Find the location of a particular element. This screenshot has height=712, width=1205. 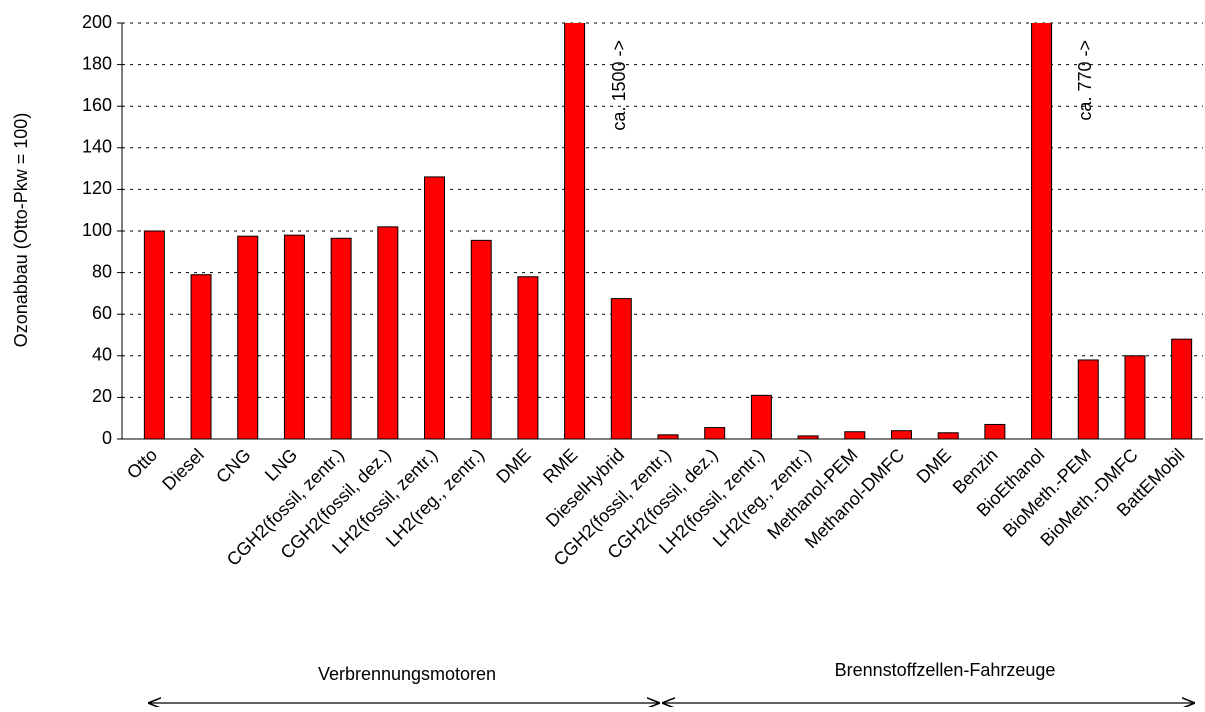

y-tick-label: 20 is located at coordinates (102, 396).